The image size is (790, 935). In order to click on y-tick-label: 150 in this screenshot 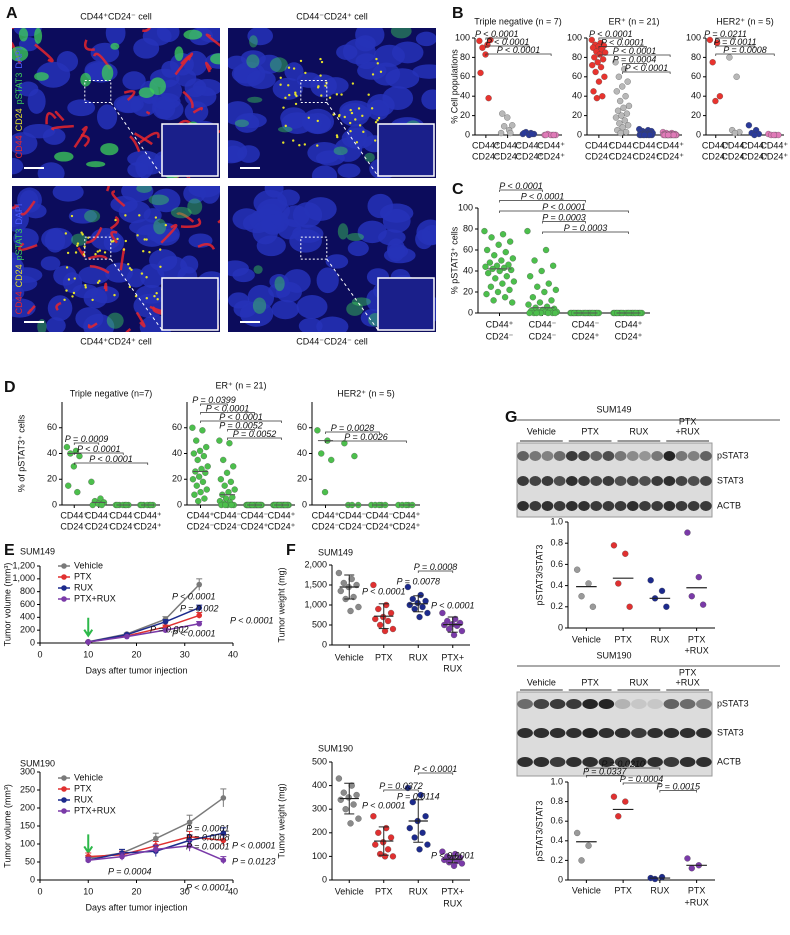, I will do `click(27, 825)`.